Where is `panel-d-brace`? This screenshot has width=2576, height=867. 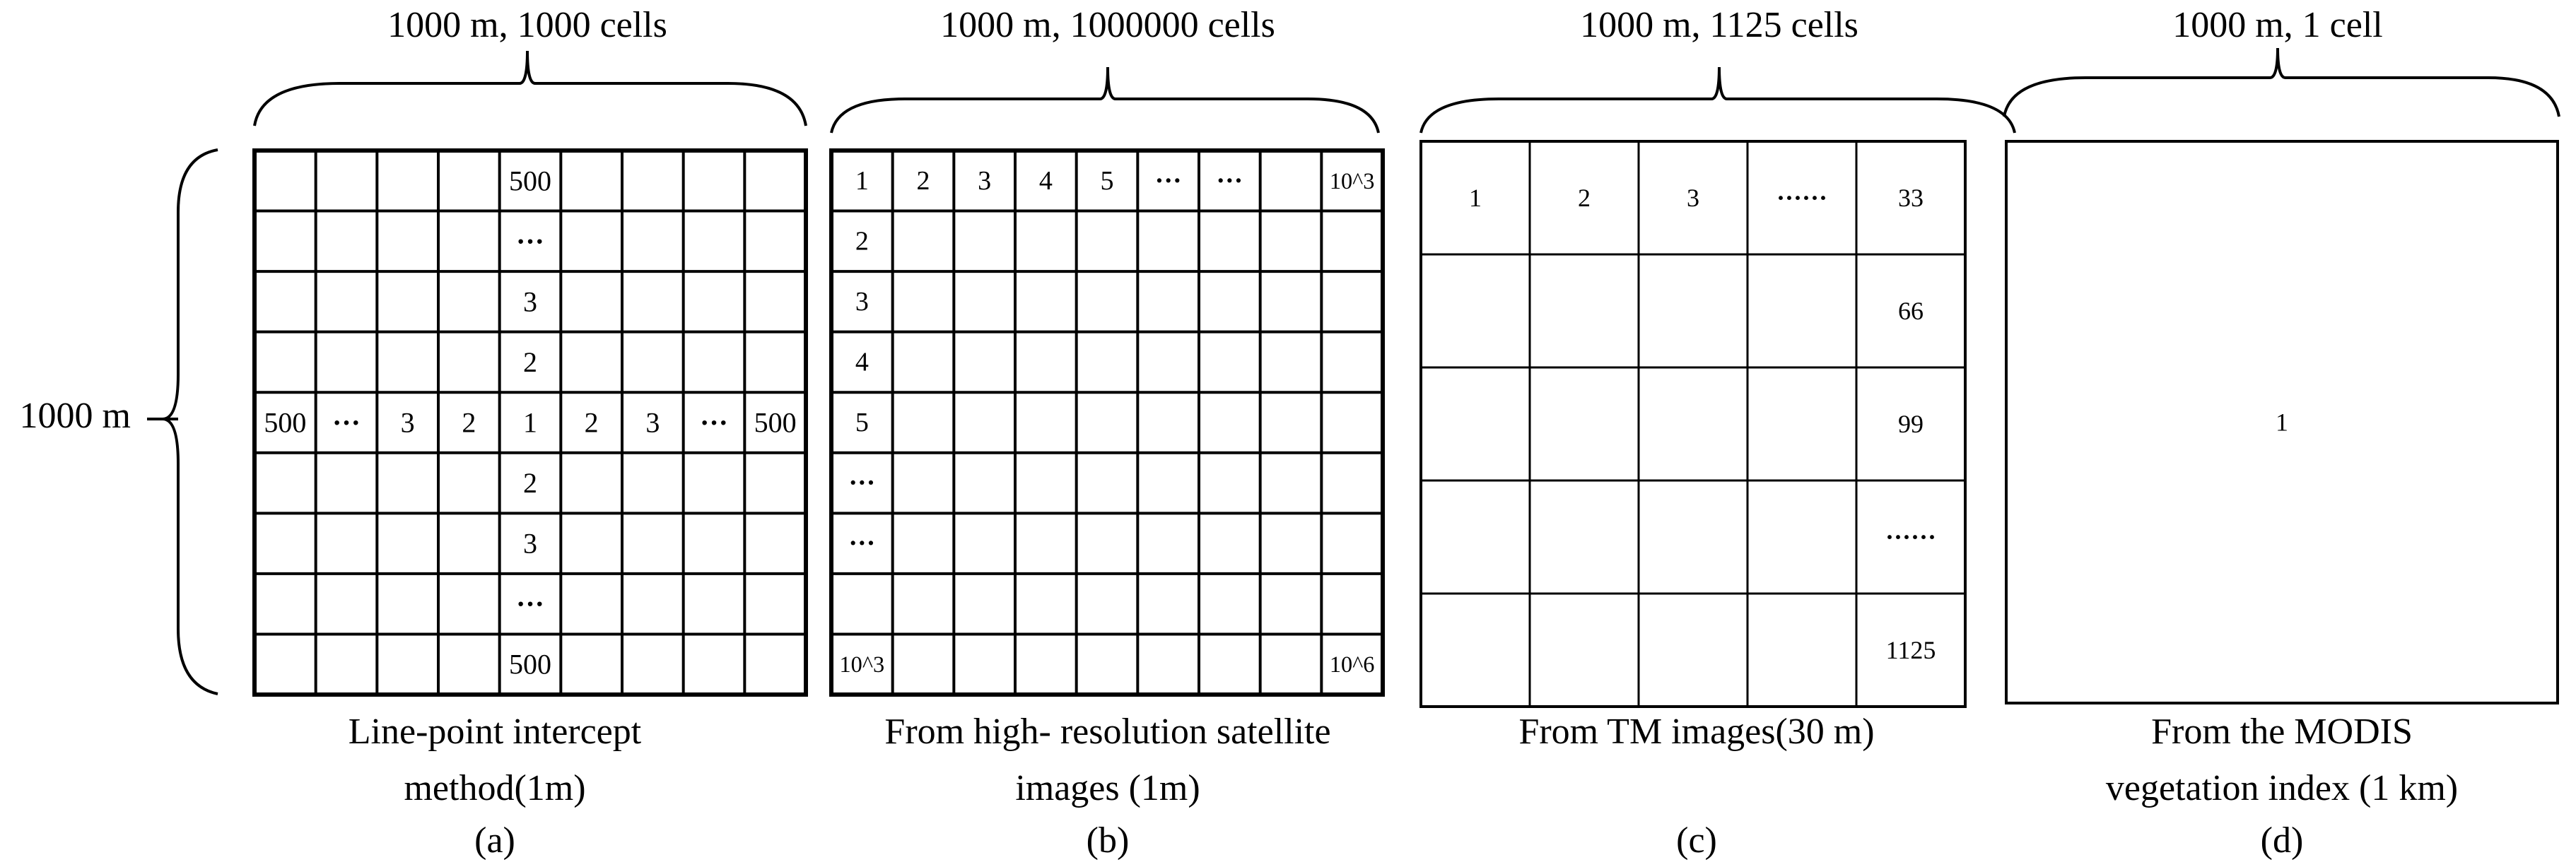 panel-d-brace is located at coordinates (2281, 82).